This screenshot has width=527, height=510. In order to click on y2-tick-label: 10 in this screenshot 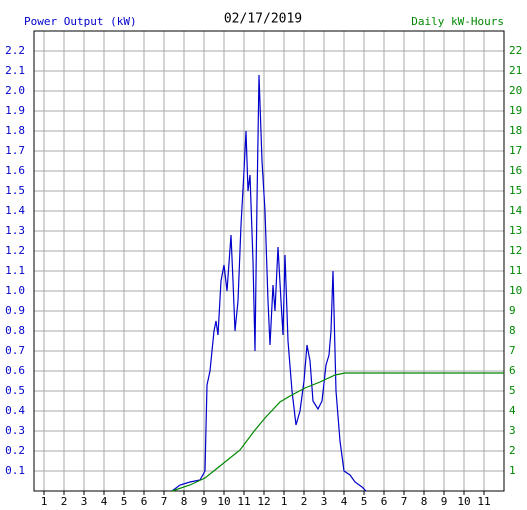, I will do `click(515, 290)`.